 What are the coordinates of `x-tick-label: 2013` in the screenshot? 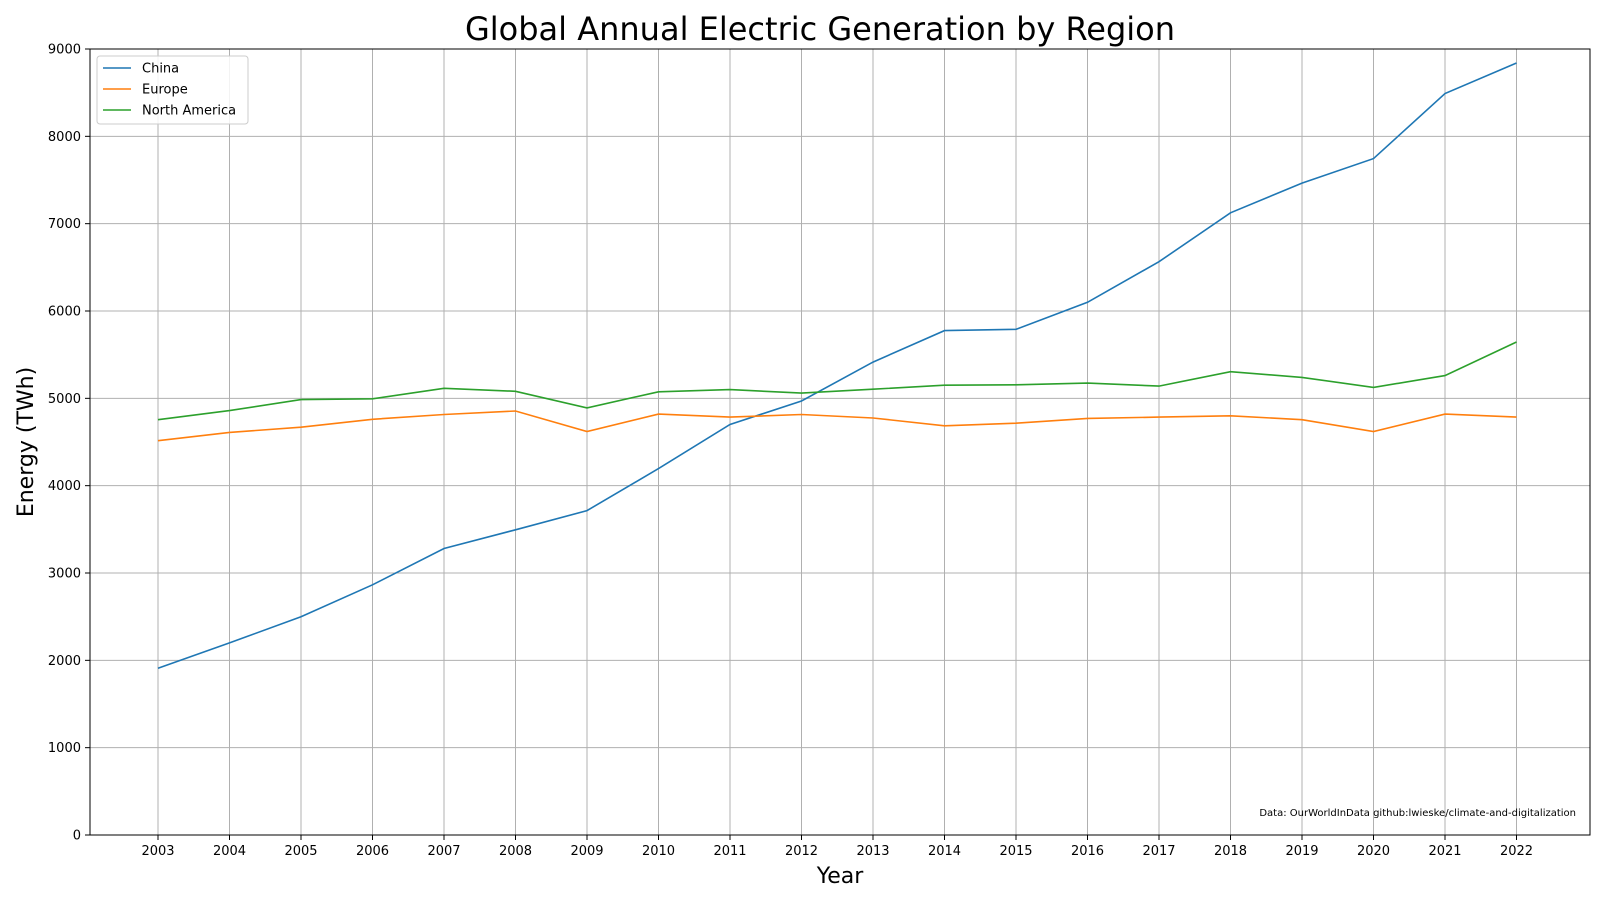 It's located at (872, 851).